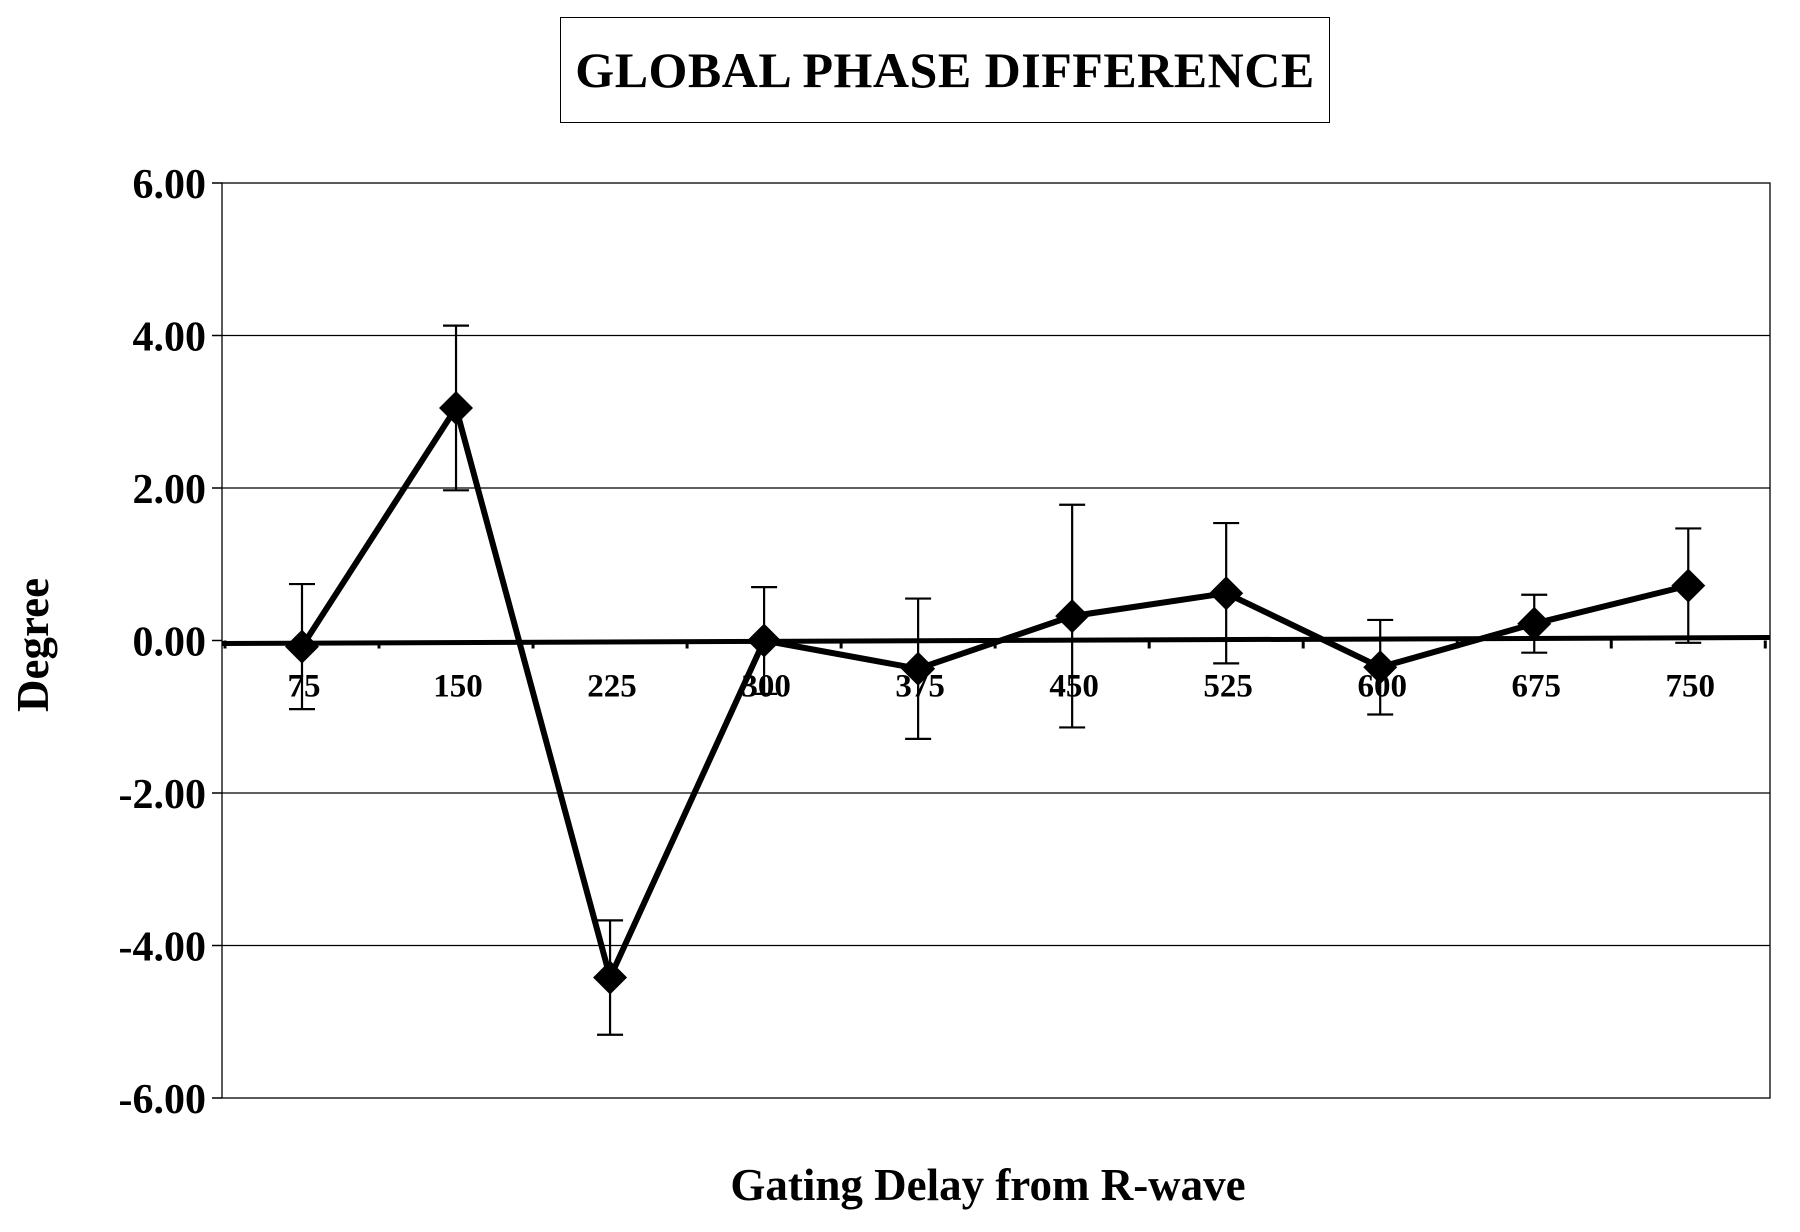 This screenshot has height=1232, width=1800. Describe the element at coordinates (1228, 687) in the screenshot. I see `x-tick-label: 525` at that location.